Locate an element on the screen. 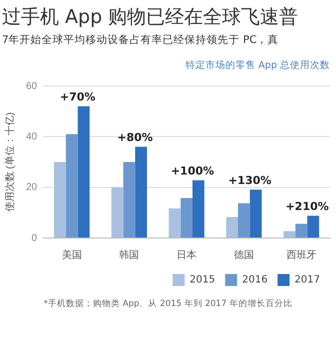 This screenshot has height=338, width=336. legend-label: 2015 is located at coordinates (203, 280).